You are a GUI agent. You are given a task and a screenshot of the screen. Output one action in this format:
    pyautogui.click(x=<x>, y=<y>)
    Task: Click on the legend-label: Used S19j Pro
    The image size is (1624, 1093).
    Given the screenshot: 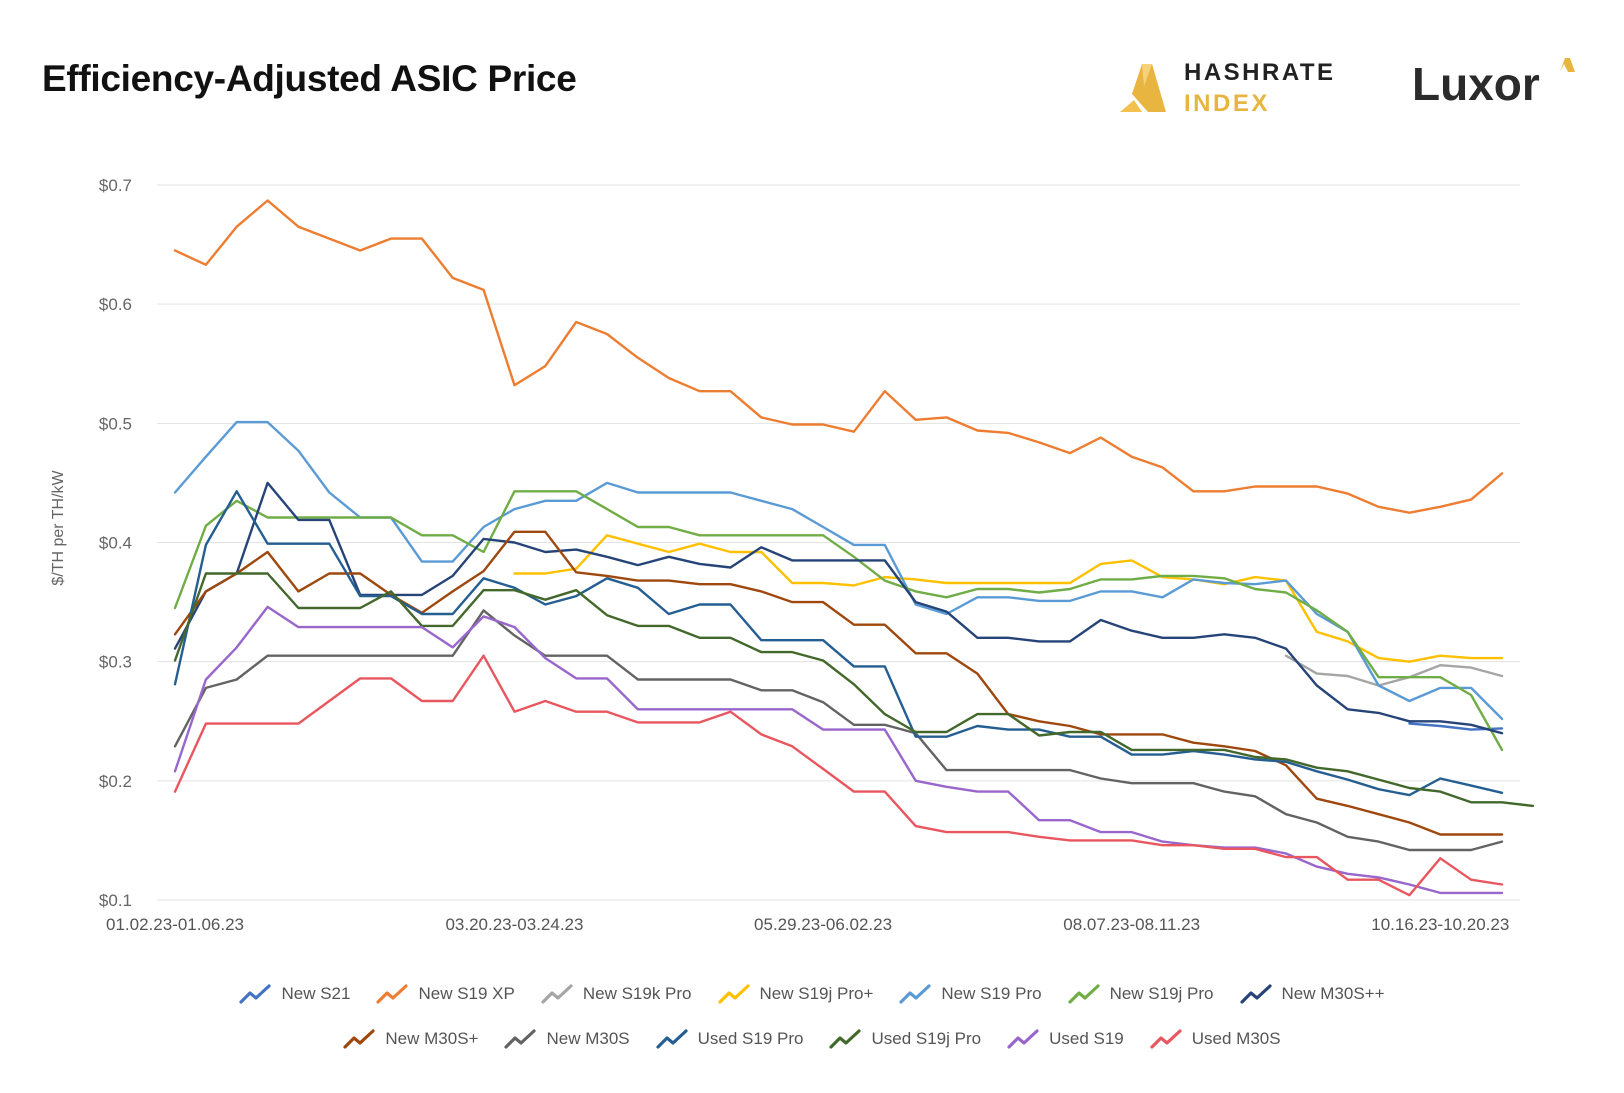 What is the action you would take?
    pyautogui.click(x=926, y=1038)
    